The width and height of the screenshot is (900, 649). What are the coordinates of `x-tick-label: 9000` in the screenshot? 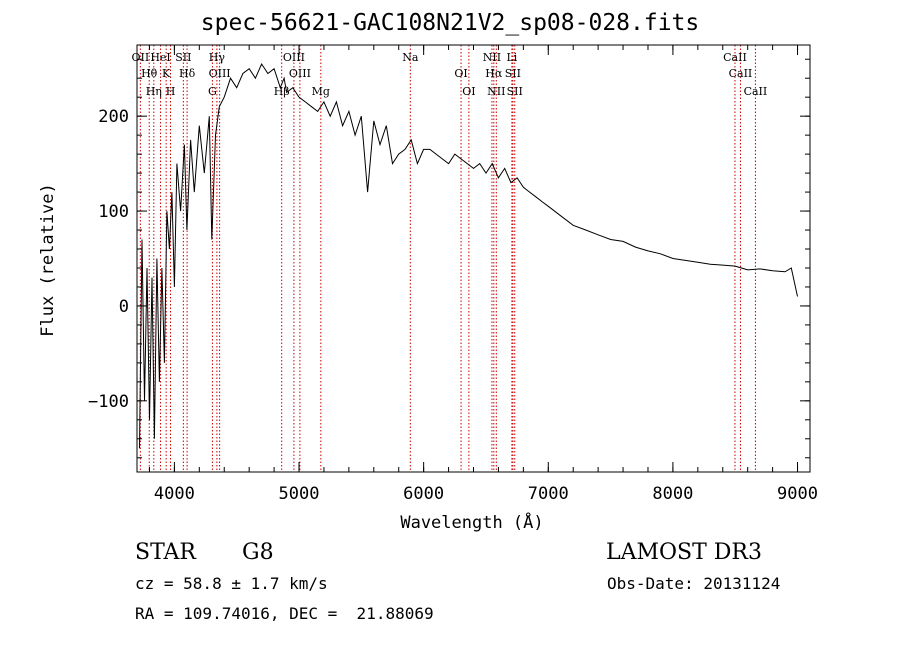 It's located at (797, 494).